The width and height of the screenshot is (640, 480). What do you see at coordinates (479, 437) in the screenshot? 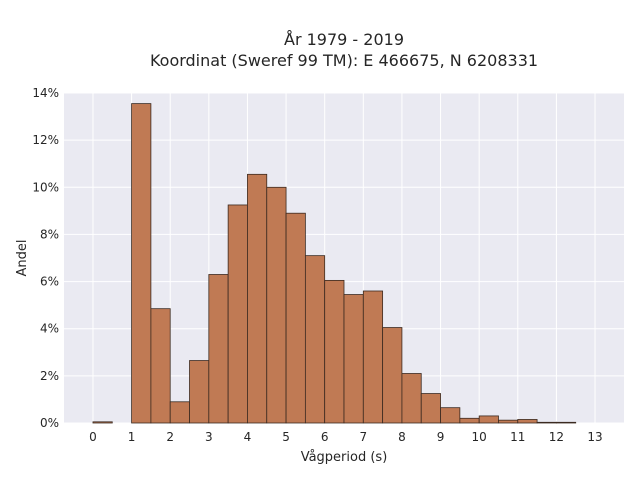
I see `x-tick-label: 10` at bounding box center [479, 437].